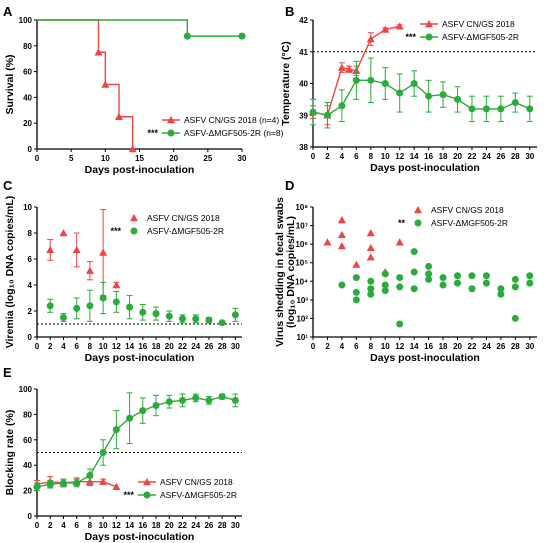 This screenshot has height=543, width=550. What do you see at coordinates (280, 272) in the screenshot?
I see `y-axis-label: Virus shedding in fecal swabs` at bounding box center [280, 272].